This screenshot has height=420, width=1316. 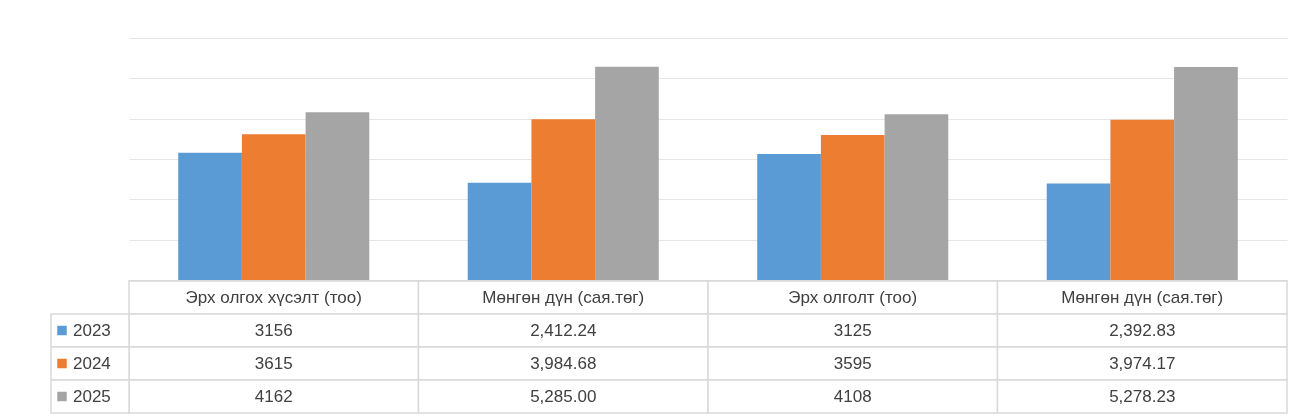 I want to click on data-label: 4162, so click(x=273, y=396).